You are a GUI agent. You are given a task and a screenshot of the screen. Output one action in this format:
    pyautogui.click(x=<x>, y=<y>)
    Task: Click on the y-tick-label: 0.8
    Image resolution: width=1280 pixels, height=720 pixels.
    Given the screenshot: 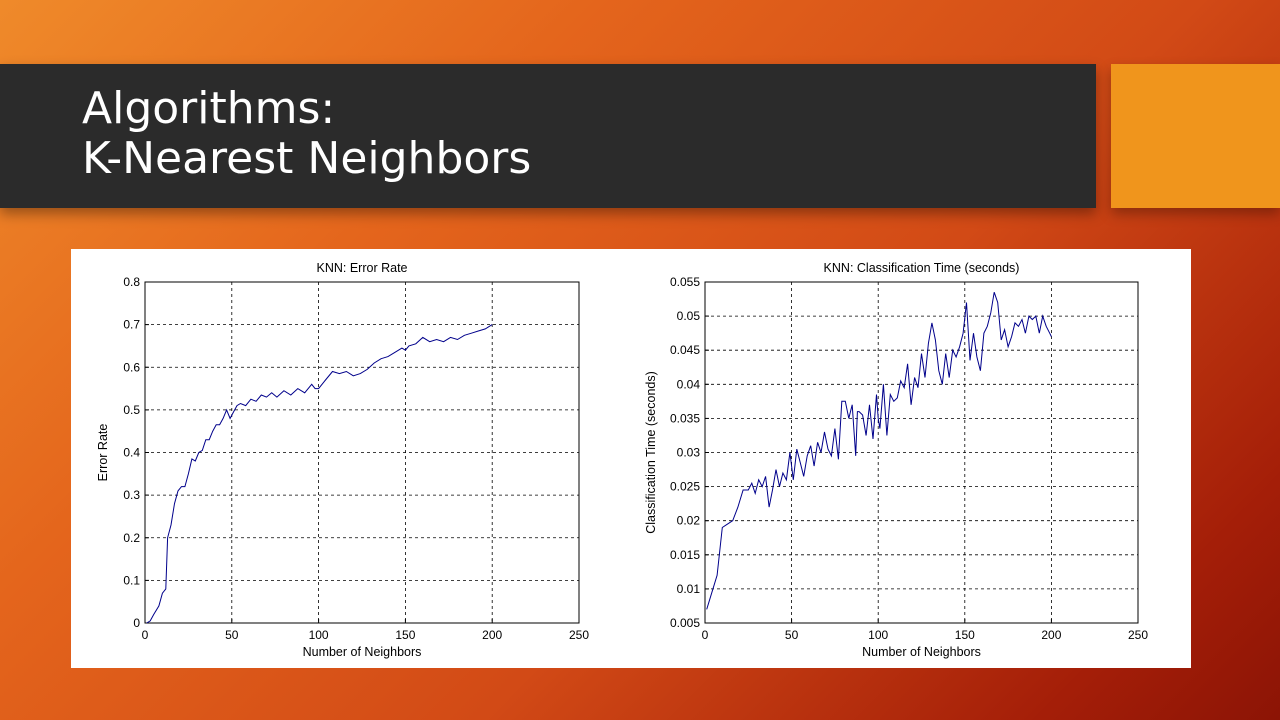 What is the action you would take?
    pyautogui.click(x=131, y=282)
    